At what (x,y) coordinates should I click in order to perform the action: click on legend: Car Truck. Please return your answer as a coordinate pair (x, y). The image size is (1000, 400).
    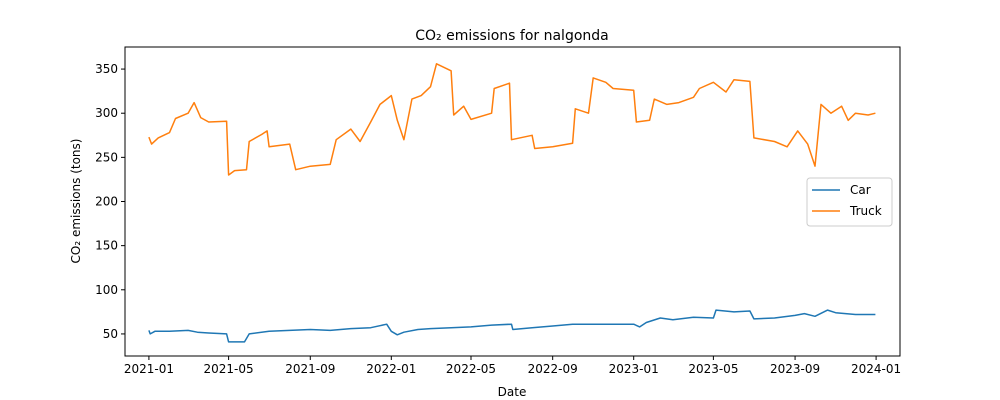
    Looking at the image, I should click on (849, 202).